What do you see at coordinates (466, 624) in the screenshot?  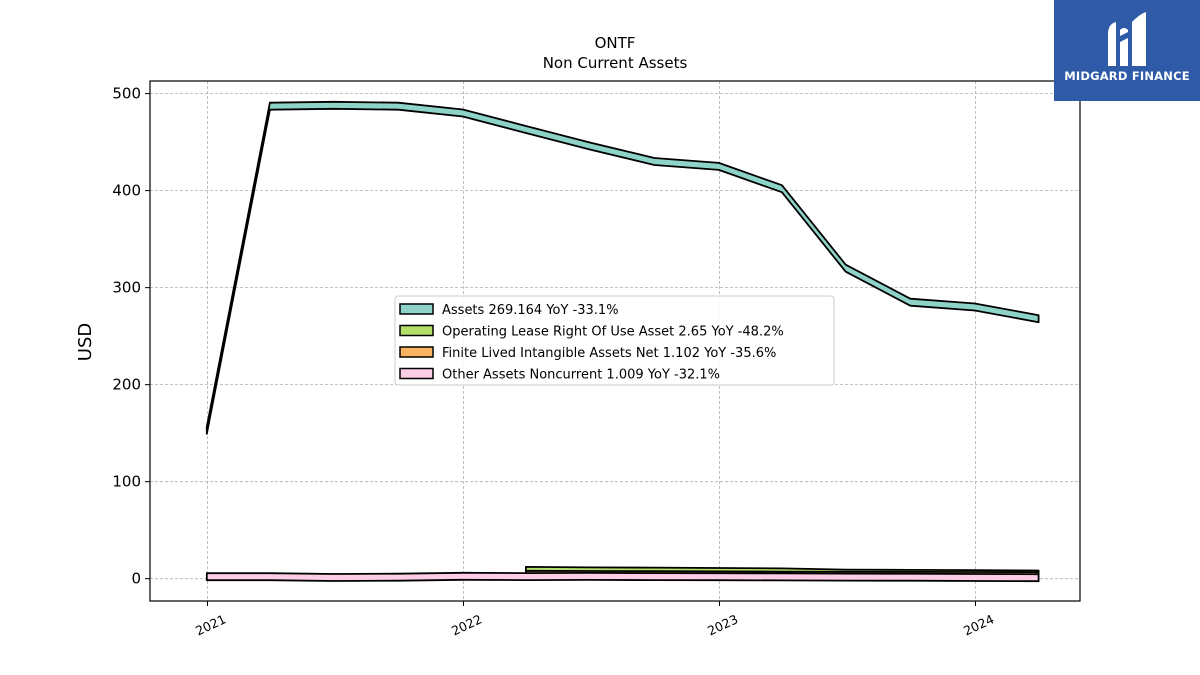 I see `x-tick-label: 2022` at bounding box center [466, 624].